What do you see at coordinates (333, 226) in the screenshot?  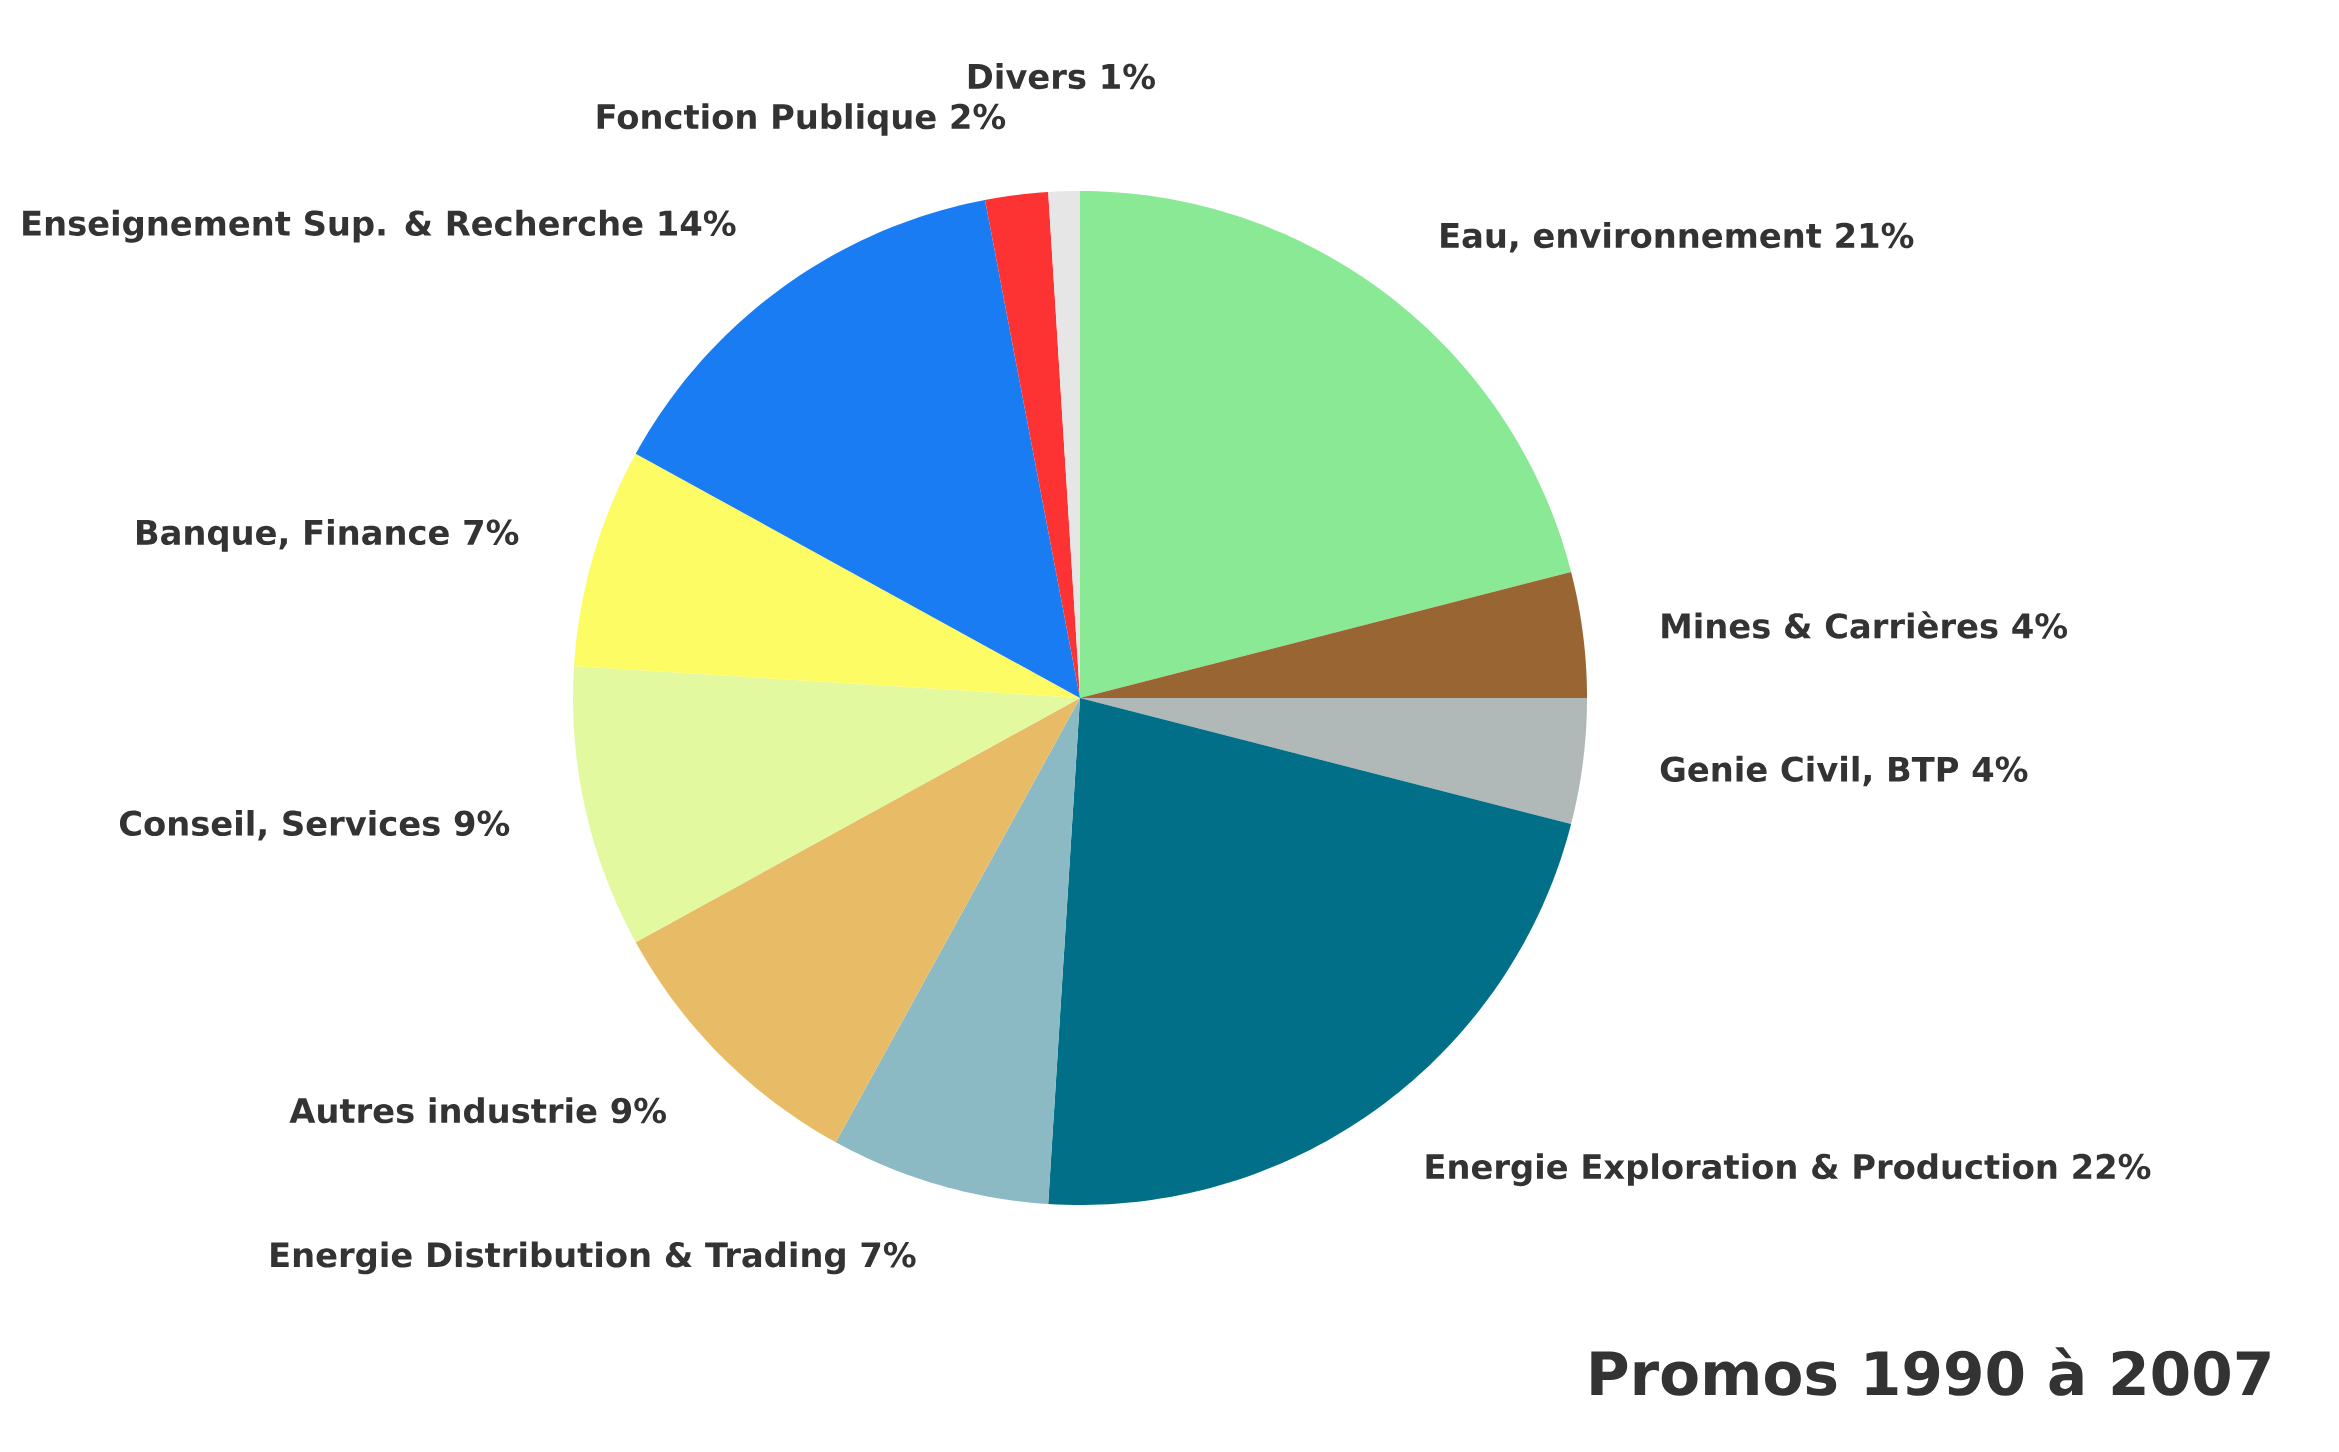 I see `slice-label: Enseignement Sup. & Recherche` at bounding box center [333, 226].